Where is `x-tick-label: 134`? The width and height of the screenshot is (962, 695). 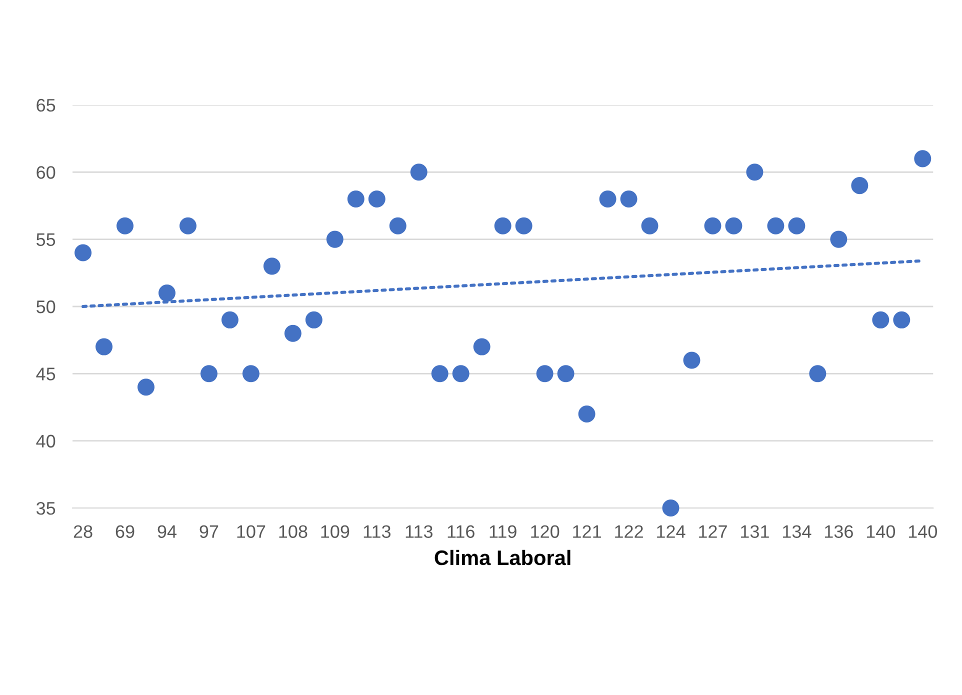
x-tick-label: 134 is located at coordinates (797, 531).